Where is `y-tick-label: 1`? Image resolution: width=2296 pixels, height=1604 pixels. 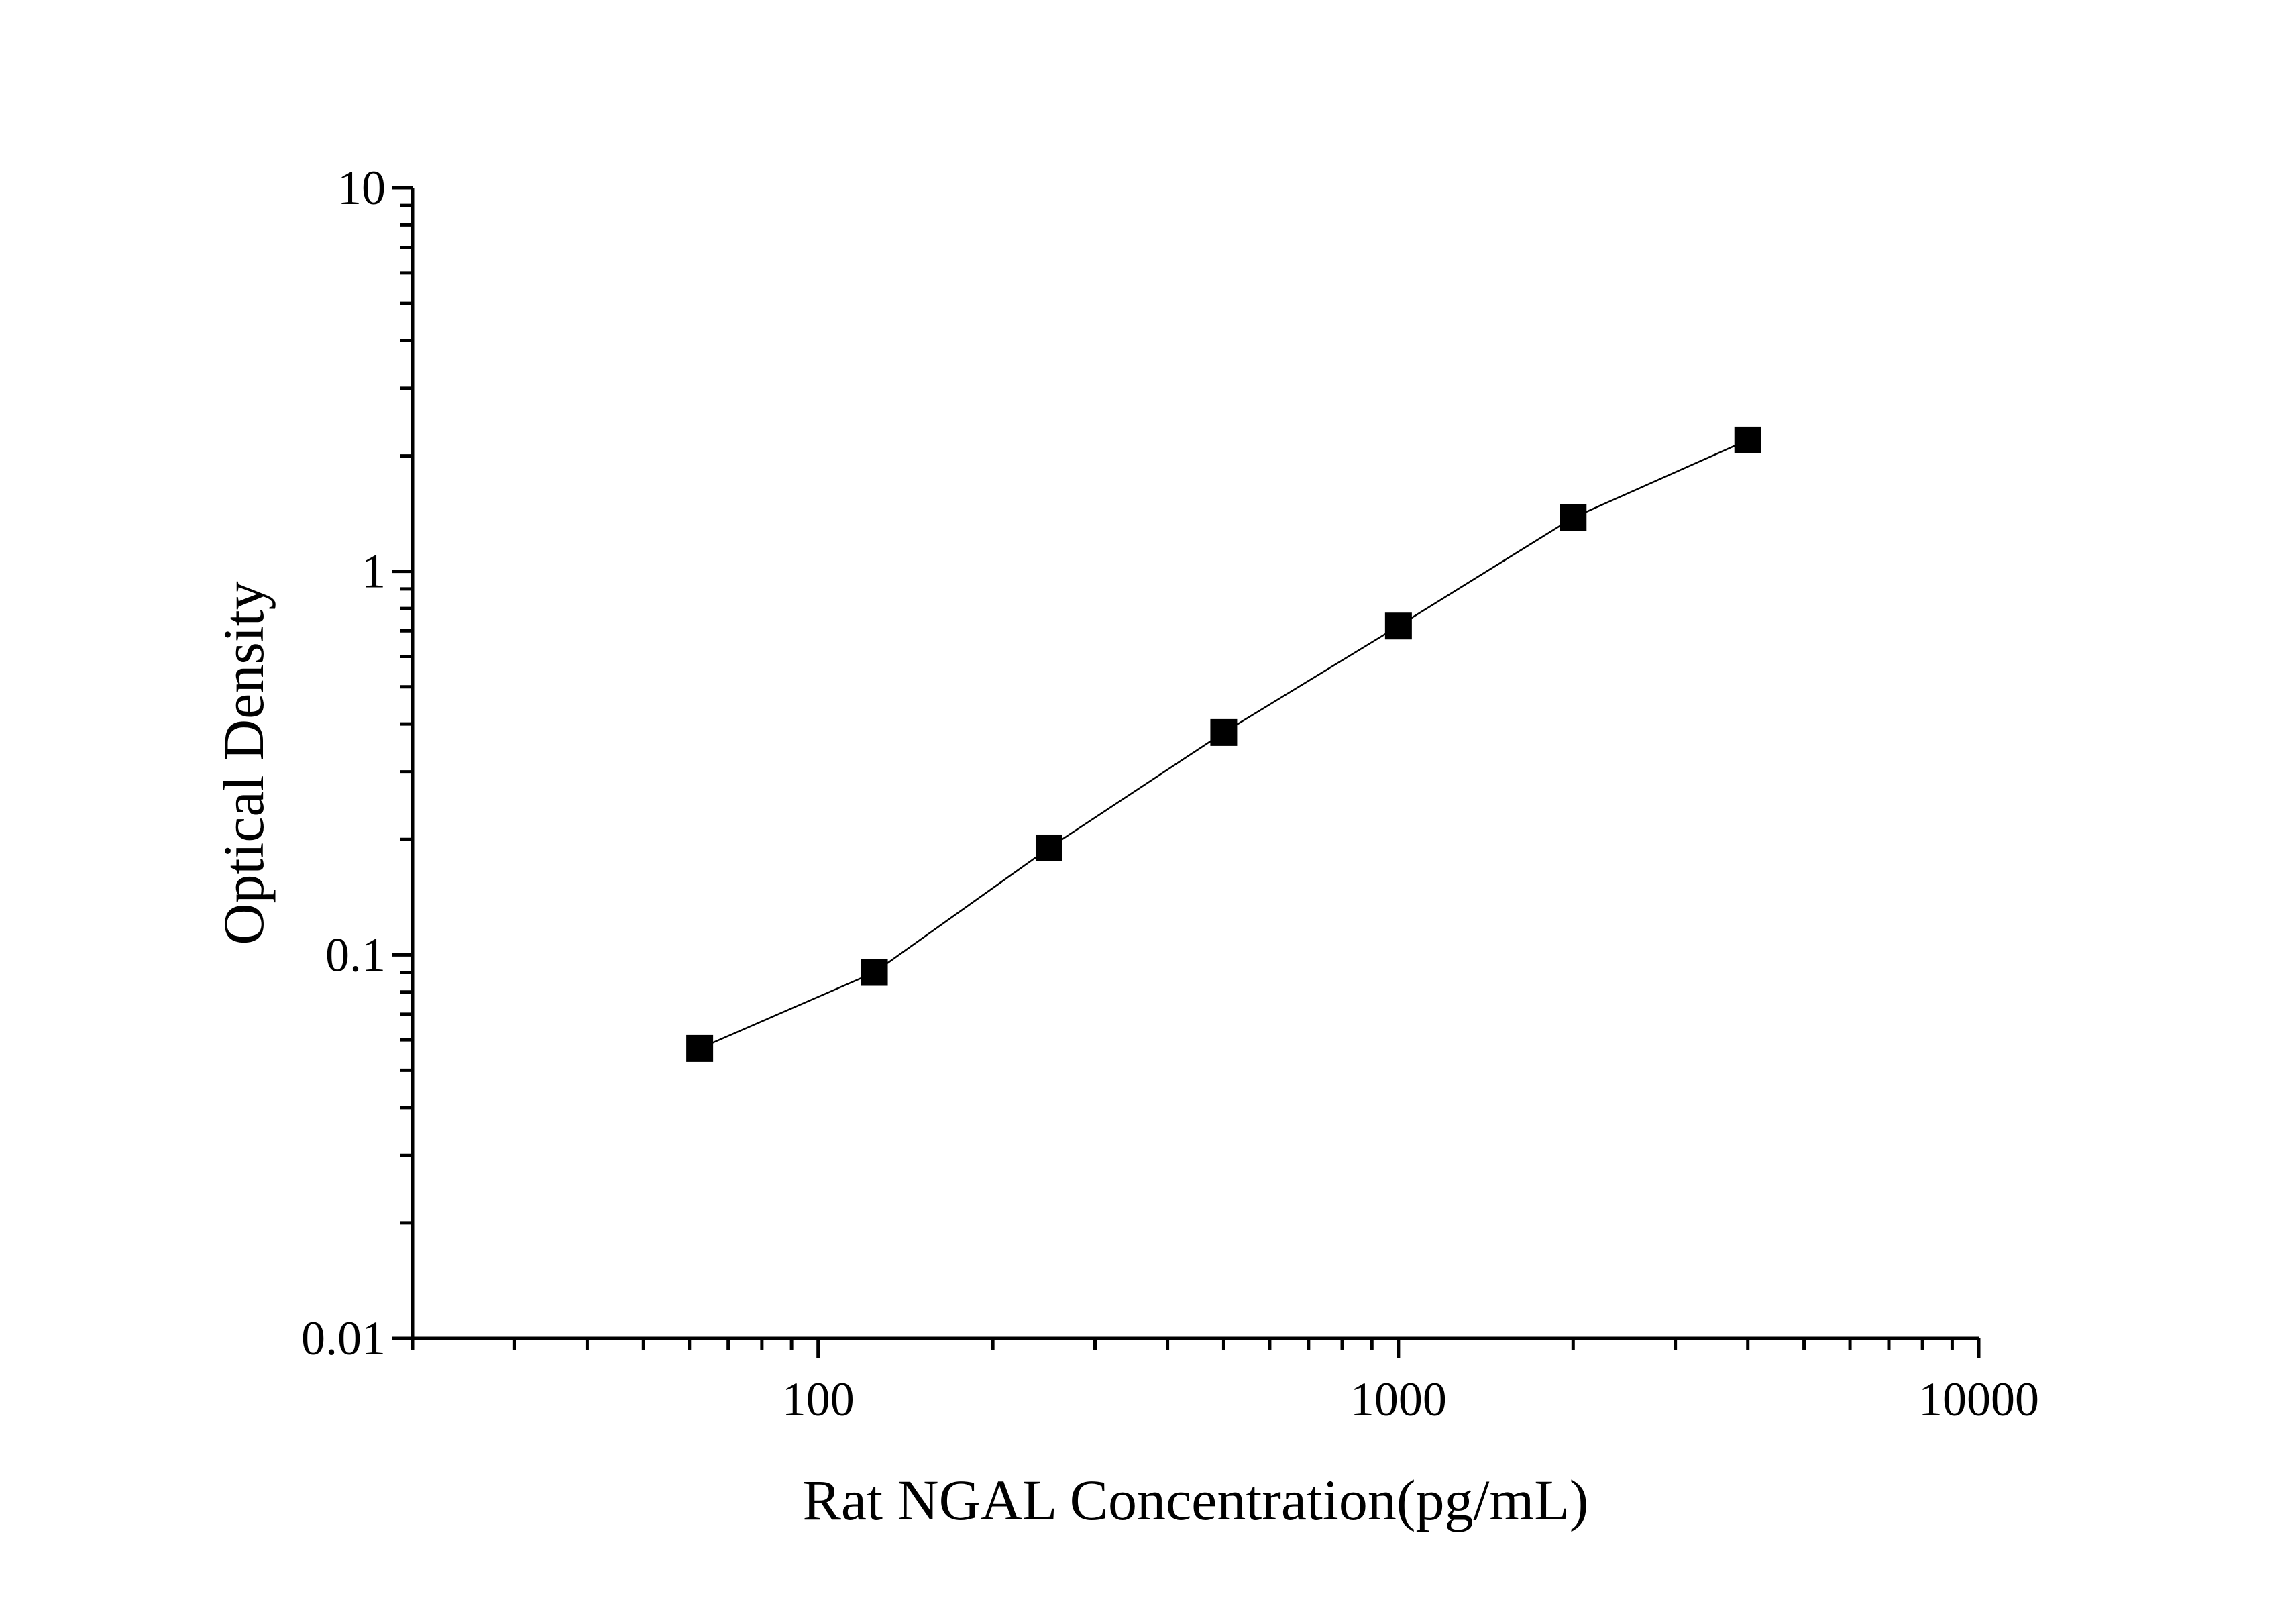
y-tick-label: 1 is located at coordinates (374, 571).